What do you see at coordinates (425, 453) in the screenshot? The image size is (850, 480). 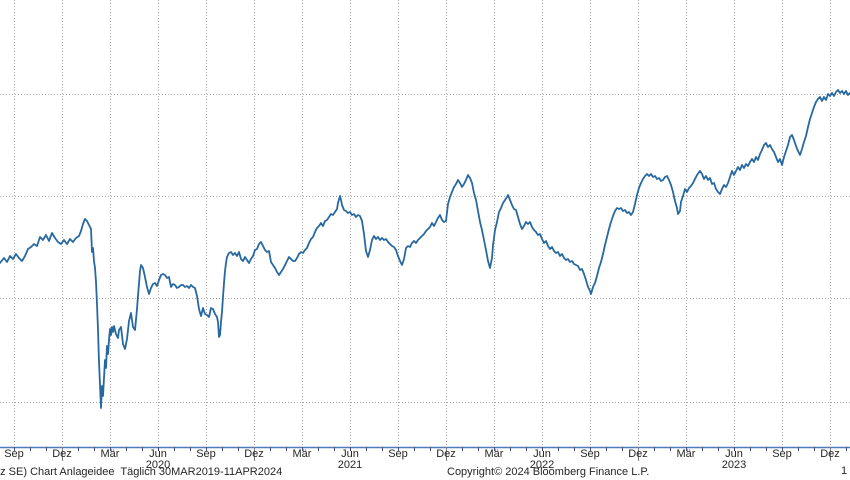 I see `x-axis` at bounding box center [425, 453].